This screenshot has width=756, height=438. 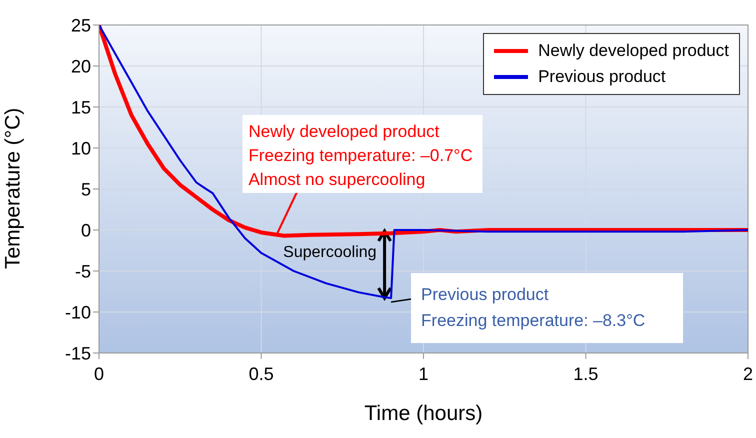 What do you see at coordinates (633, 51) in the screenshot?
I see `legend-label: Newly developed product` at bounding box center [633, 51].